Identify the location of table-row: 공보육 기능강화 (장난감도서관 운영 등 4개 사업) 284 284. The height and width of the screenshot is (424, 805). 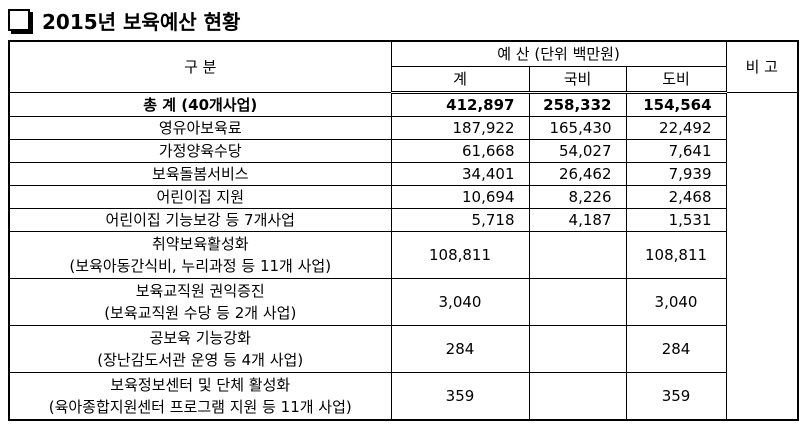
(403, 349).